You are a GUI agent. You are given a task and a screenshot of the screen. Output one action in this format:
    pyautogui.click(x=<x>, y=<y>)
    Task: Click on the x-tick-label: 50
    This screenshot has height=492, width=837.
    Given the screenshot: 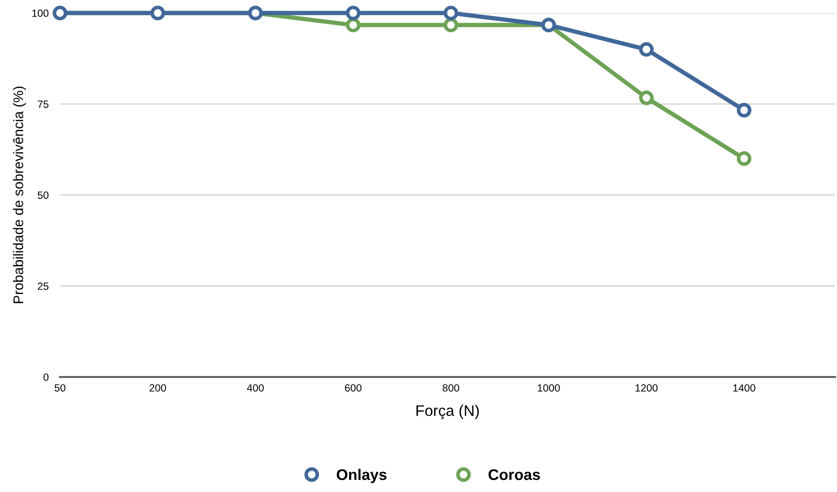 What is the action you would take?
    pyautogui.click(x=60, y=388)
    